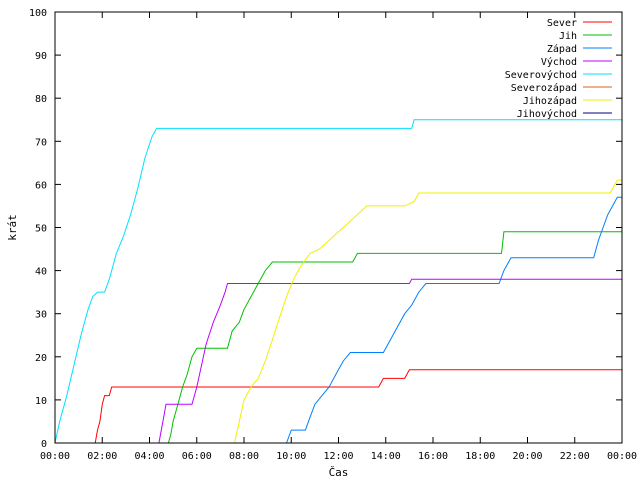 This screenshot has width=640, height=480. I want to click on x-tick-label: 12:00, so click(338, 456).